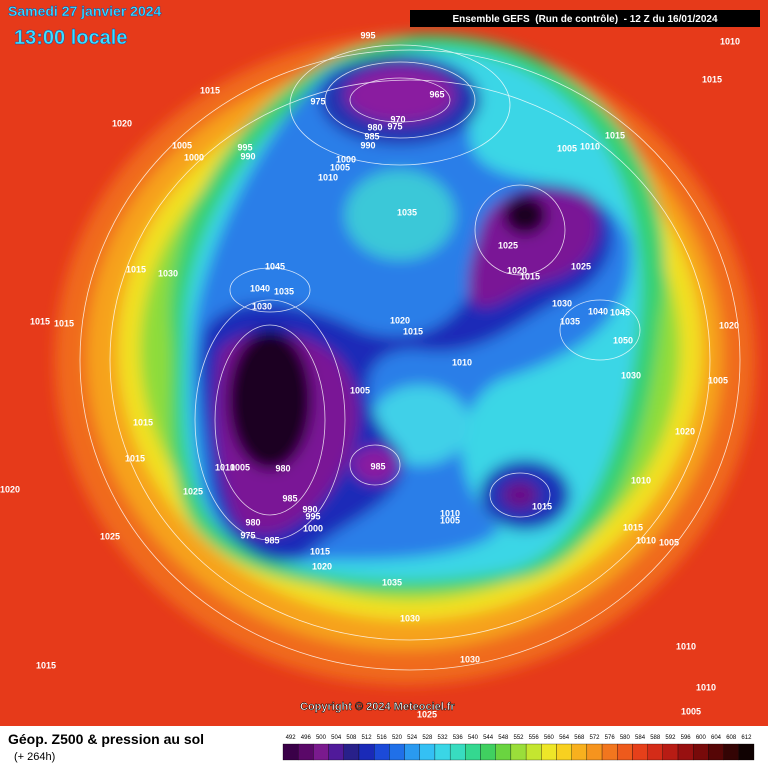  What do you see at coordinates (503, 738) in the screenshot?
I see `scale-tick-label: 548` at bounding box center [503, 738].